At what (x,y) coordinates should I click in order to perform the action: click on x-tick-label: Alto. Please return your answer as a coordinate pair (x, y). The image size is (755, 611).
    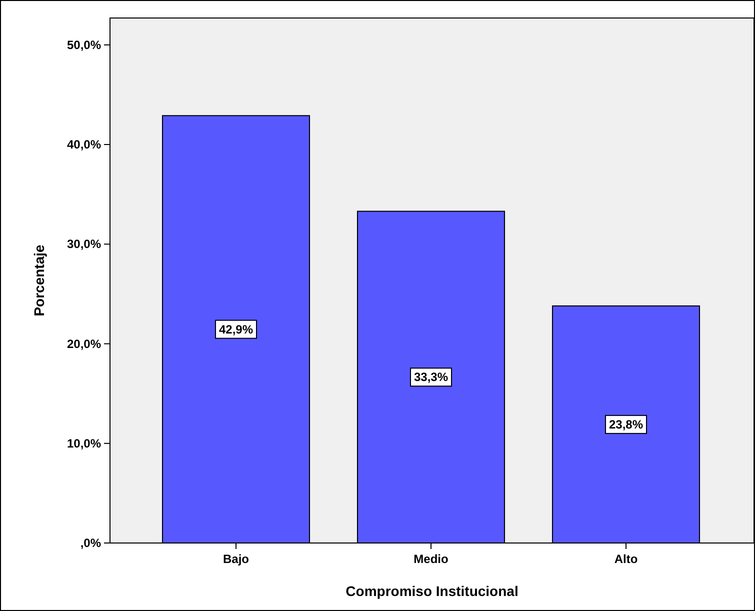
    Looking at the image, I should click on (626, 559).